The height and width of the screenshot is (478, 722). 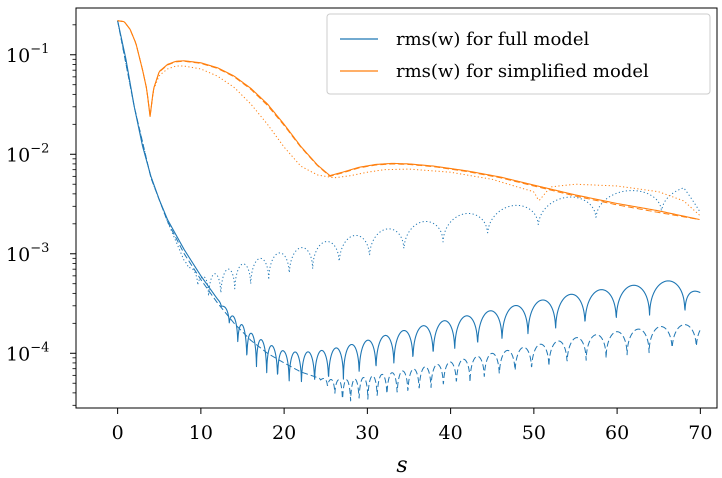 I want to click on x-tick-label: 0, so click(x=118, y=433).